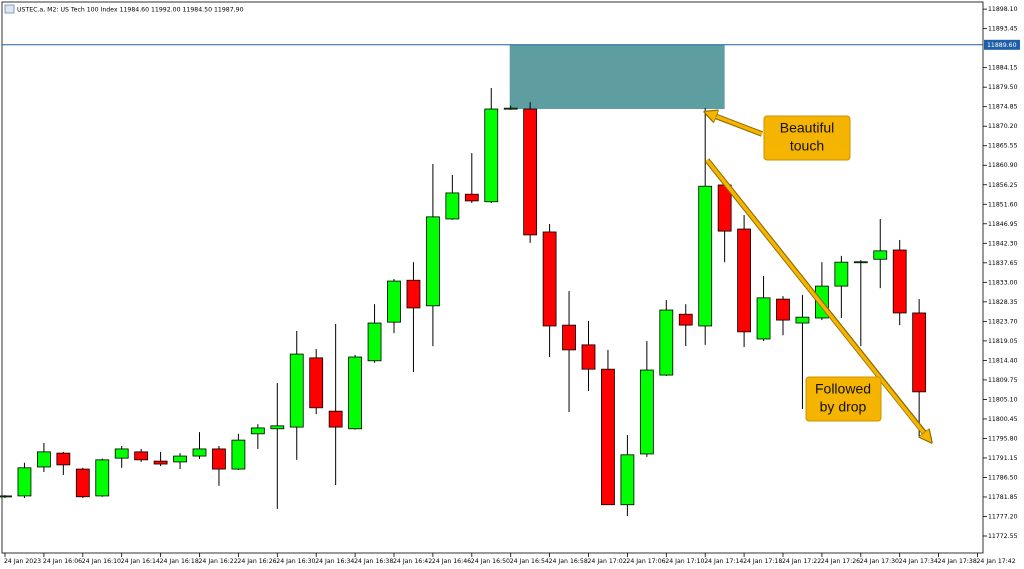  What do you see at coordinates (1003, 516) in the screenshot?
I see `y-tick-label: 11777.20` at bounding box center [1003, 516].